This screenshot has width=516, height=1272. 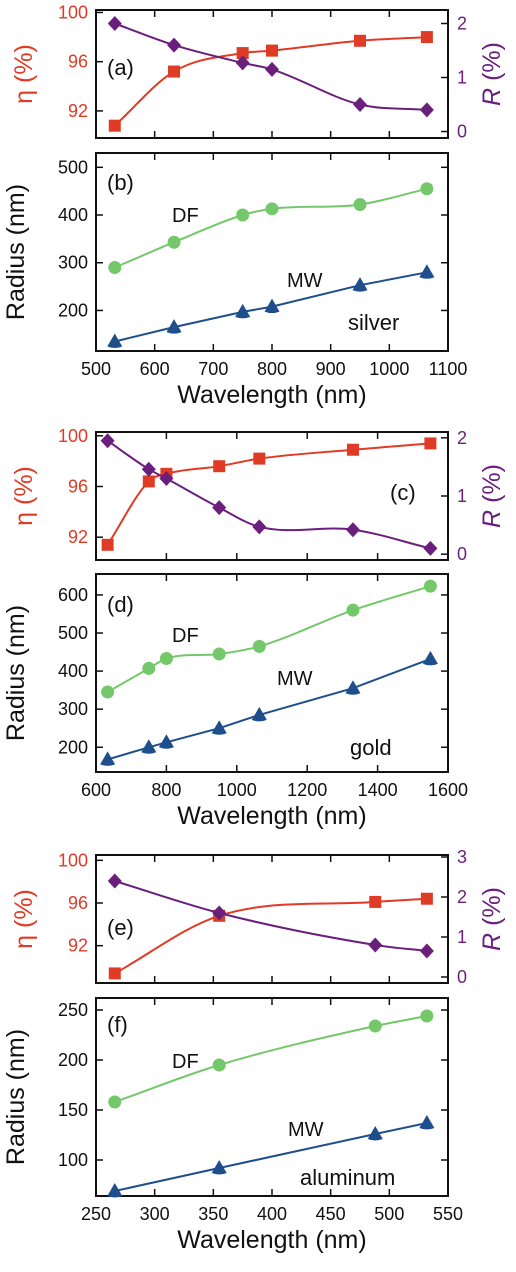 I want to click on plot-frame, so click(x=272, y=919).